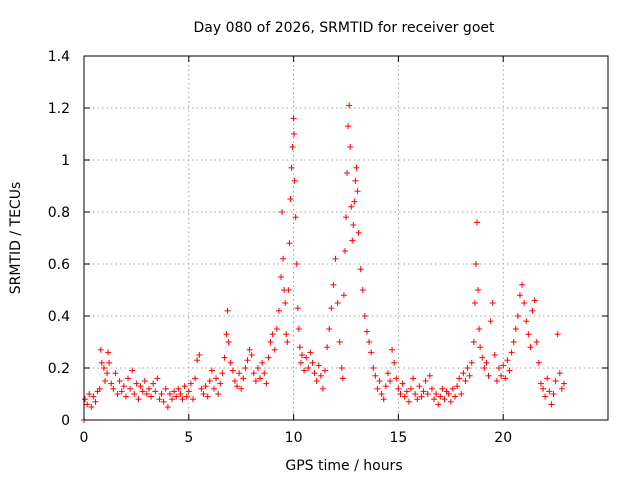 The width and height of the screenshot is (640, 480). What do you see at coordinates (65, 161) in the screenshot?
I see `y-tick-label: 1` at bounding box center [65, 161].